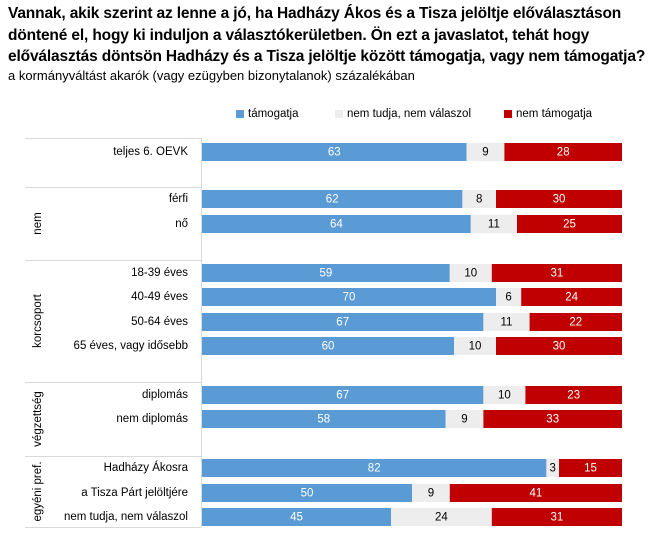 Image resolution: width=665 pixels, height=535 pixels. What do you see at coordinates (159, 273) in the screenshot?
I see `category-label: 18-39 éves` at bounding box center [159, 273].